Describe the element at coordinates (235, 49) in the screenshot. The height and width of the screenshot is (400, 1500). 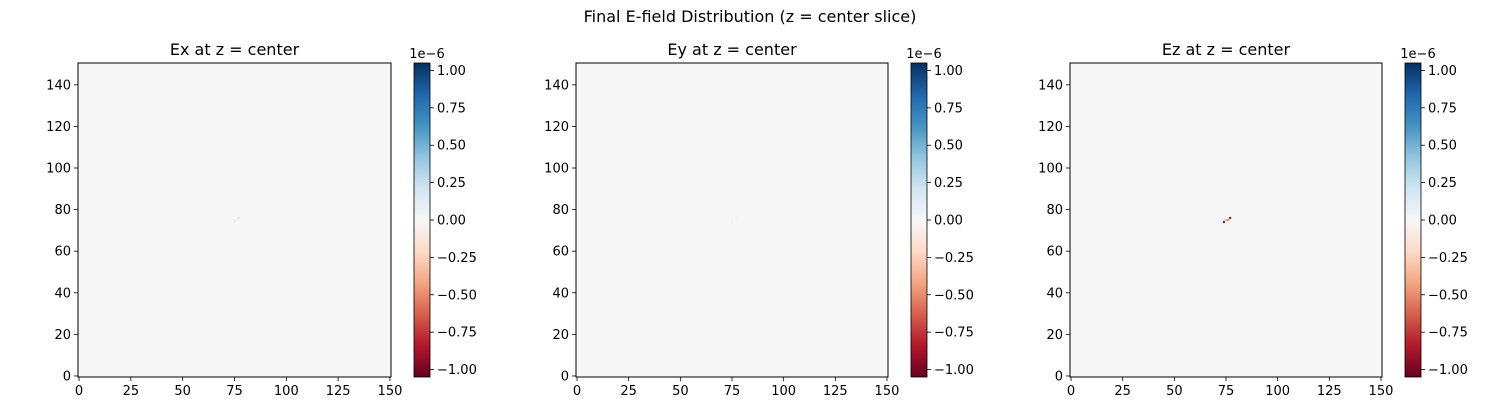
I see `panel-title: Ex at z = center` at that location.